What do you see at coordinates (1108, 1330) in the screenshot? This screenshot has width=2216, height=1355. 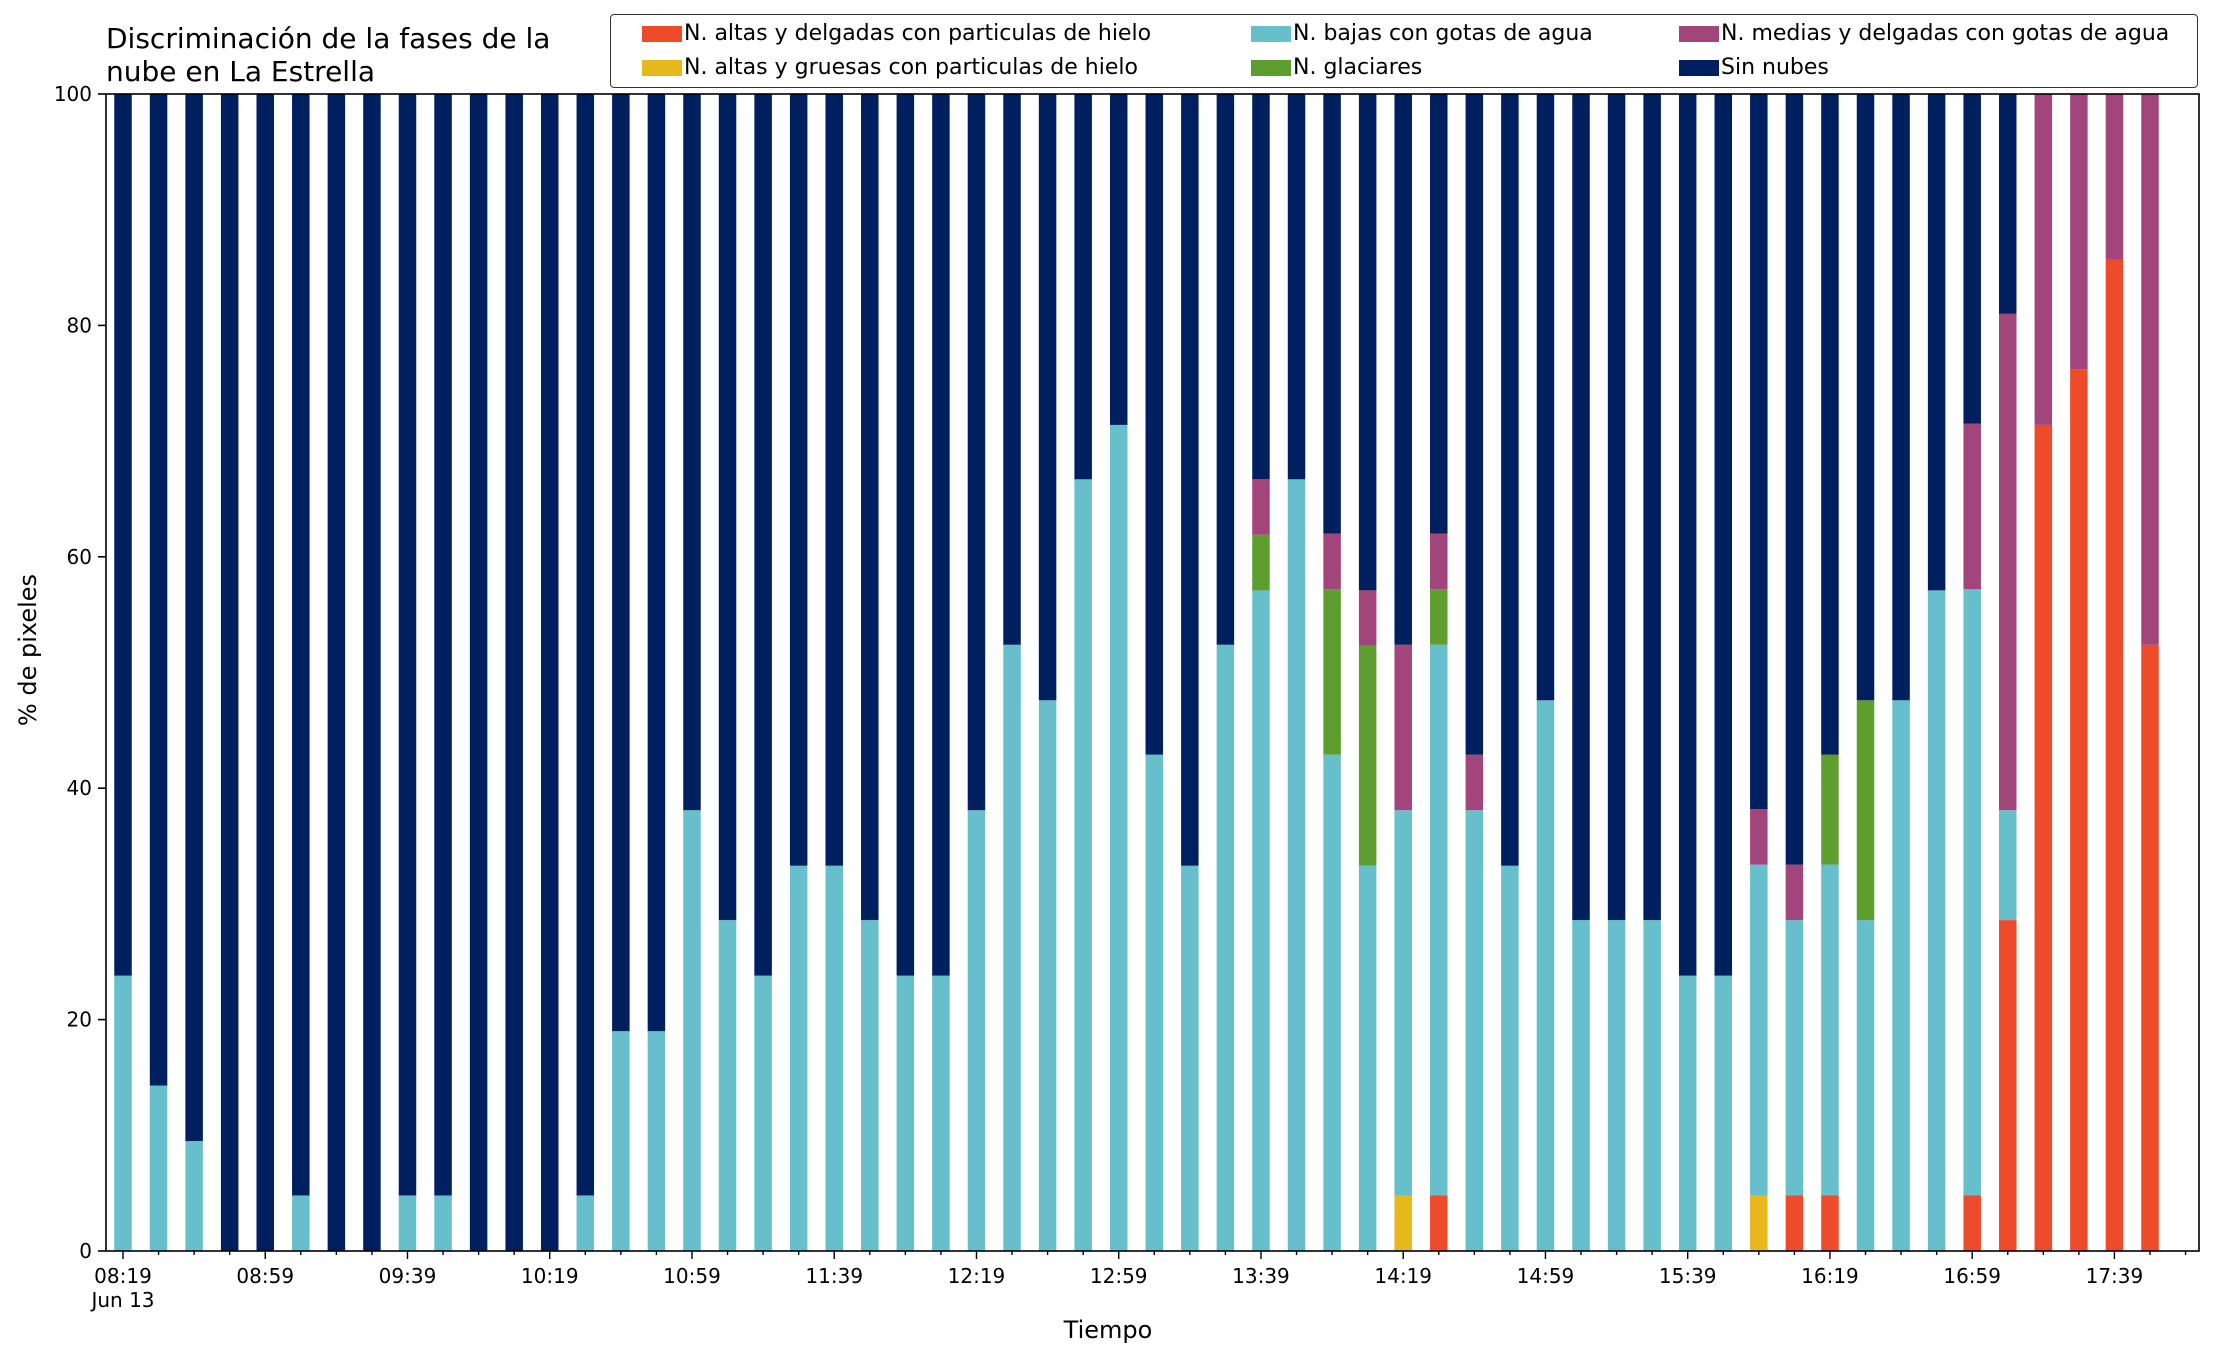 I see `x-axis-label: Tiempo` at bounding box center [1108, 1330].